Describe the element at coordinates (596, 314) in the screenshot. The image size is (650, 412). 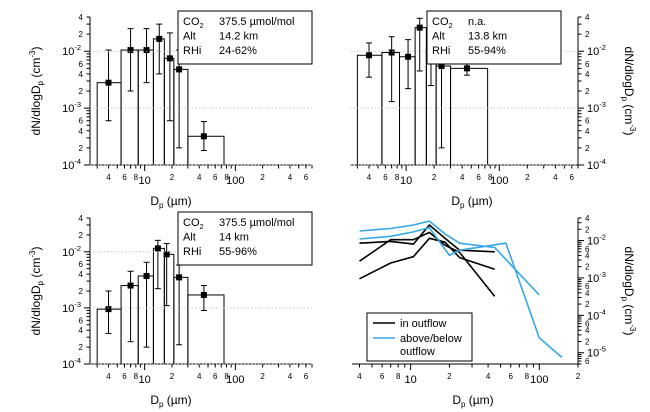
I see `y-tick-label: 10⁻⁴` at that location.